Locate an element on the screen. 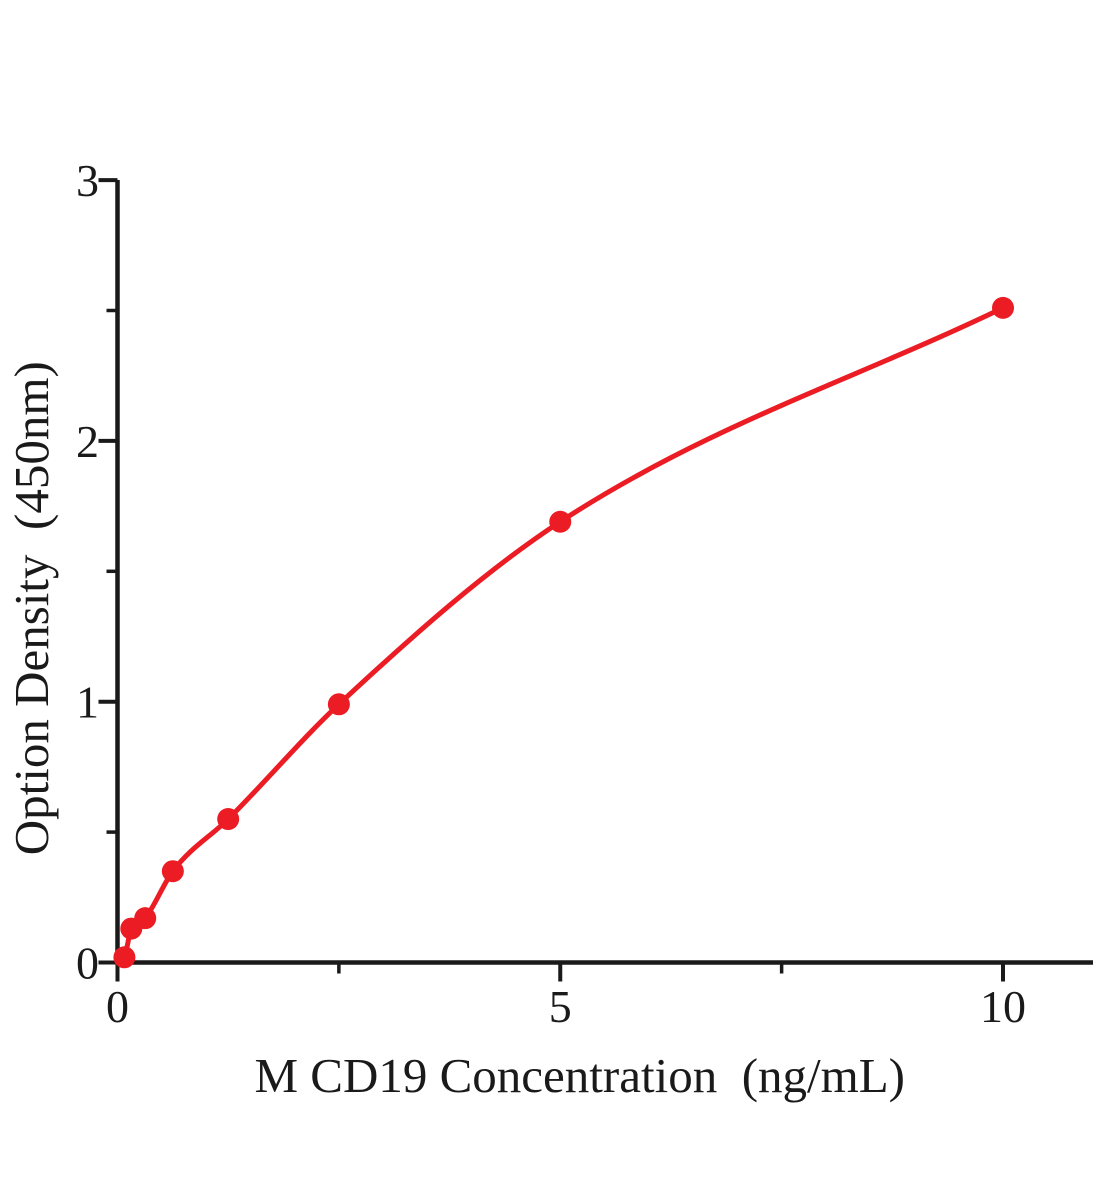 This screenshot has width=1104, height=1200. y-axis-label: Option Density (450nm) is located at coordinates (31, 596).